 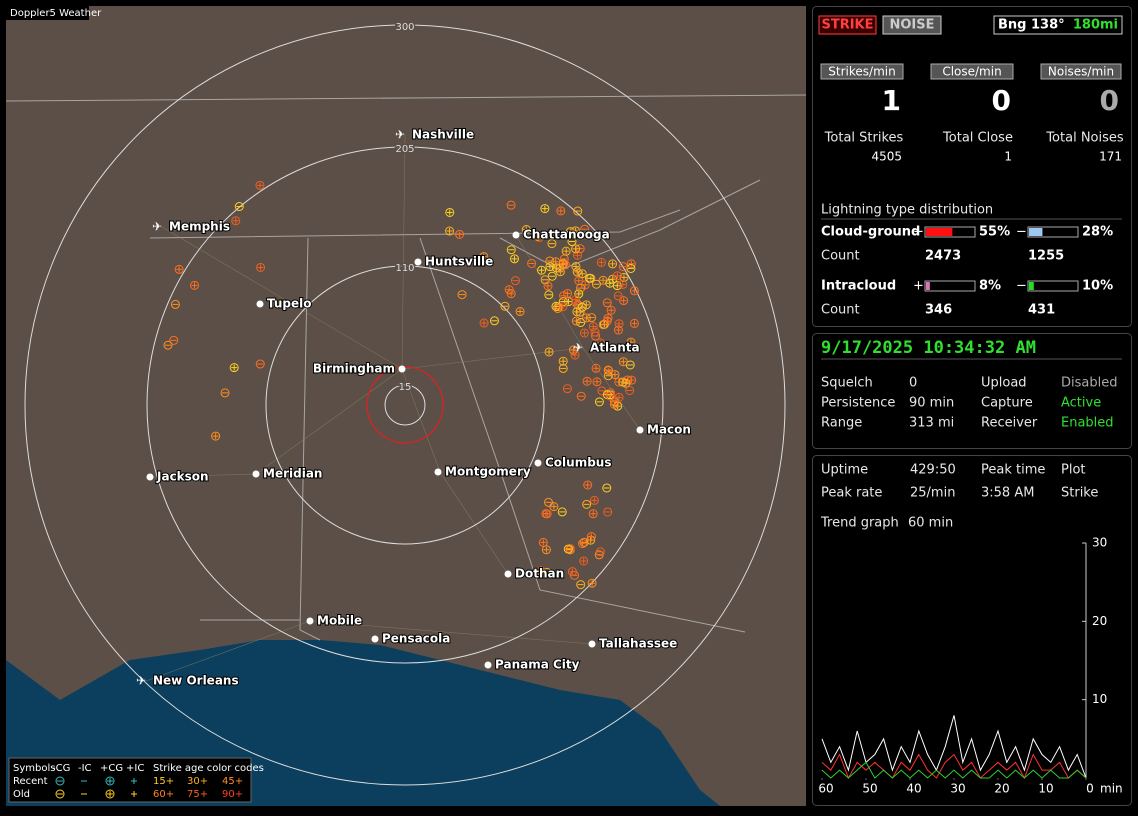 What do you see at coordinates (157, 227) in the screenshot?
I see `airport-icon: ✈` at bounding box center [157, 227].